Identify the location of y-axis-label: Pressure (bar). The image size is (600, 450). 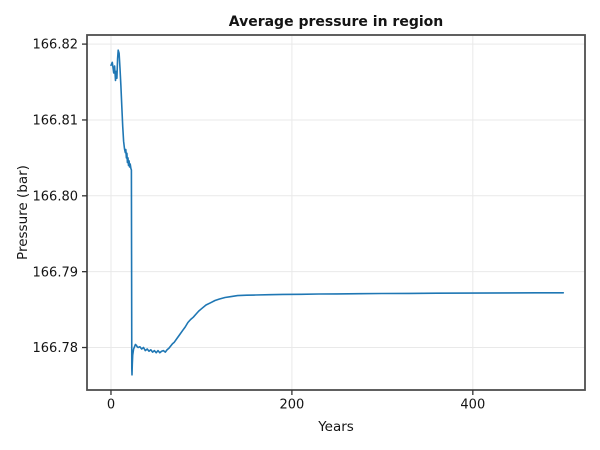
(23, 212).